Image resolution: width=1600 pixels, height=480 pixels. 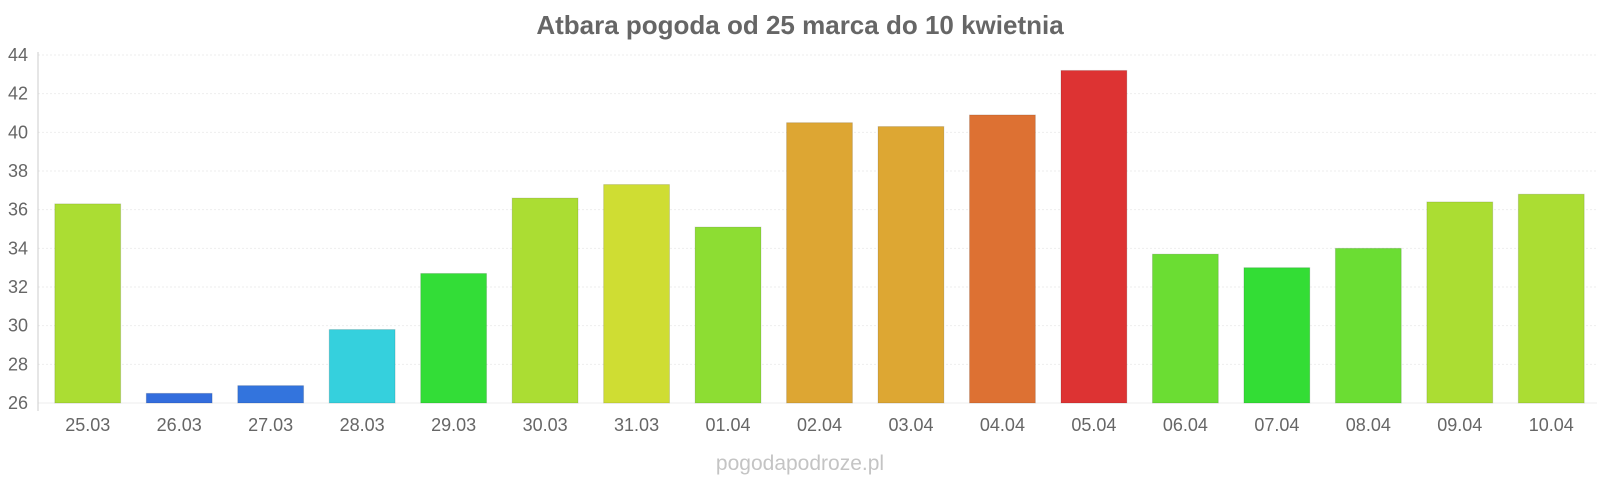 I want to click on bar-05.04, so click(x=1094, y=236).